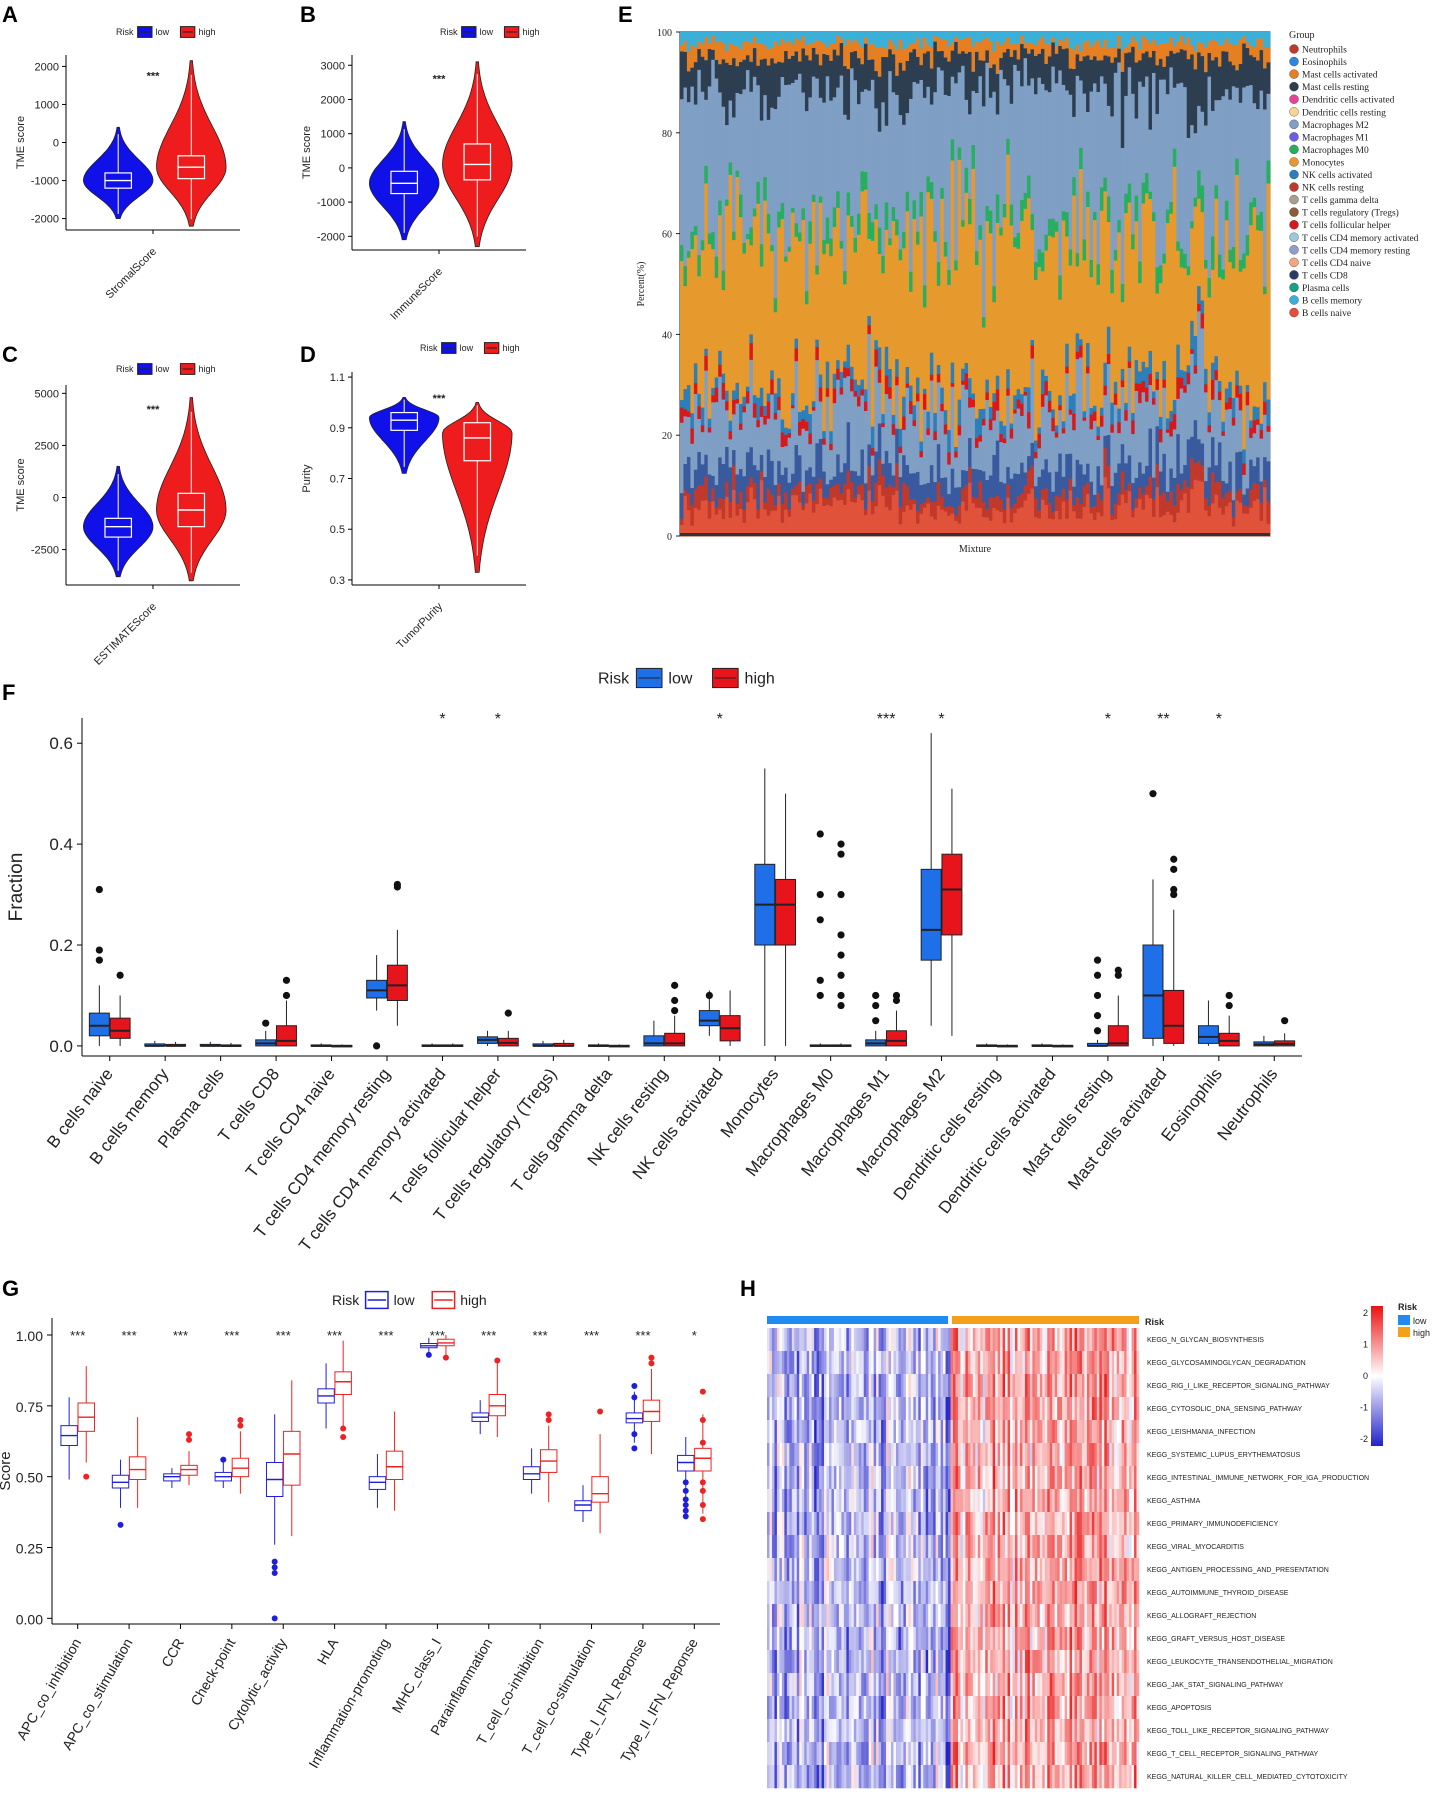 This screenshot has width=1436, height=1803. I want to click on significance-label: *, so click(941, 719).